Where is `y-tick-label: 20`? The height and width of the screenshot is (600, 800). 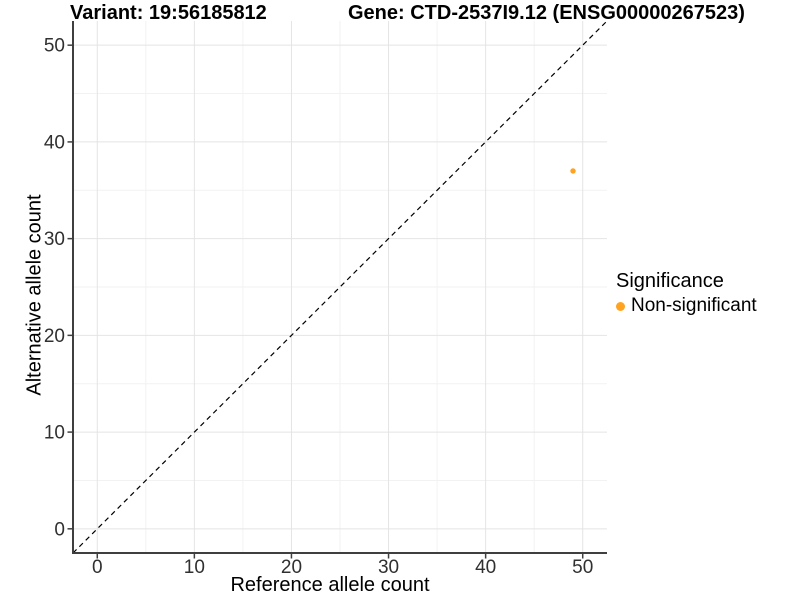 y-tick-label: 20 is located at coordinates (54, 336).